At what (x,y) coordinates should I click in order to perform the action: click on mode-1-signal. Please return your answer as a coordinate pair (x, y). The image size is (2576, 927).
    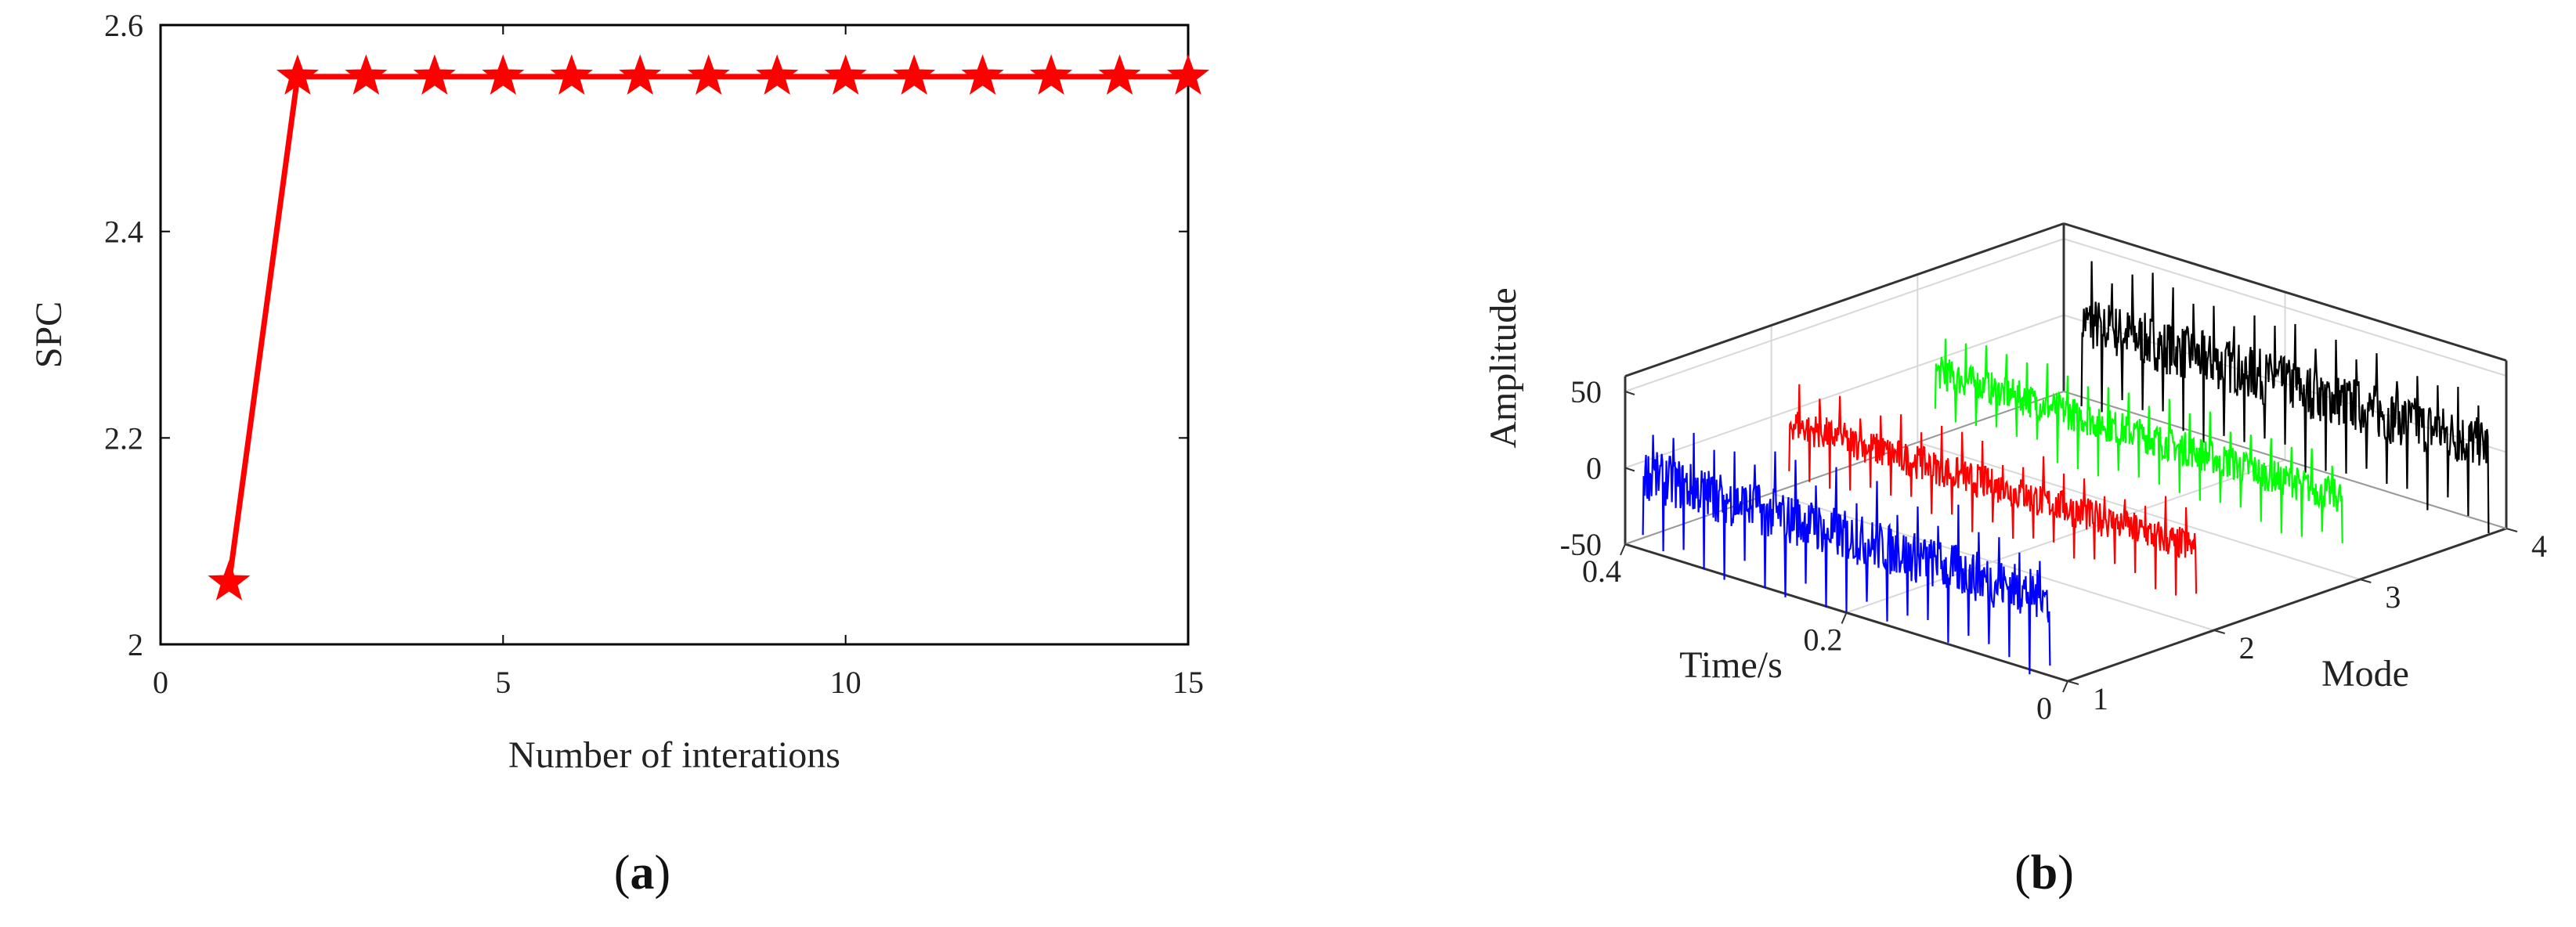
    Looking at the image, I should click on (1846, 553).